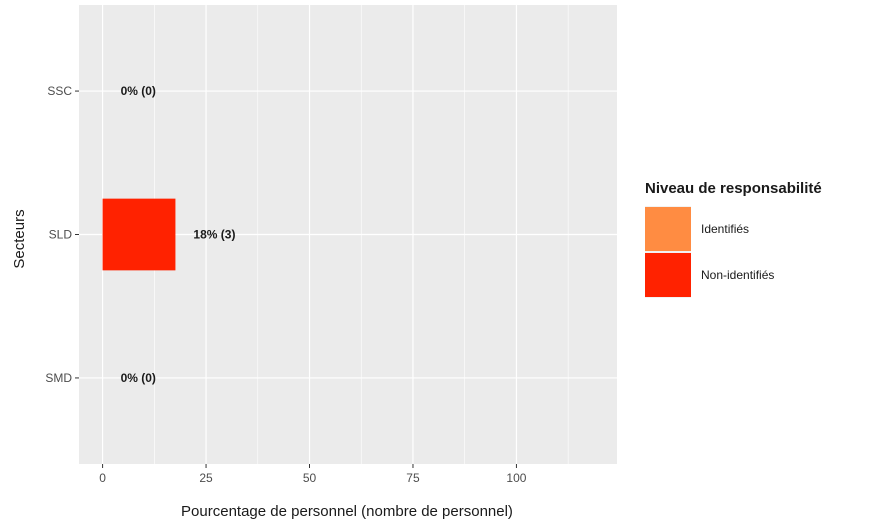  I want to click on legend-label: Identifiés, so click(725, 229).